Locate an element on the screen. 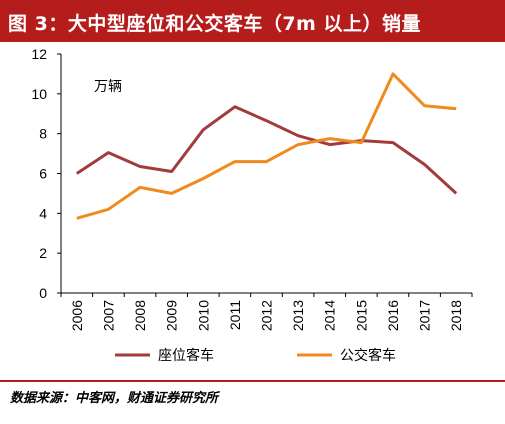 The image size is (505, 424). x-tick-label: 2006 is located at coordinates (77, 315).